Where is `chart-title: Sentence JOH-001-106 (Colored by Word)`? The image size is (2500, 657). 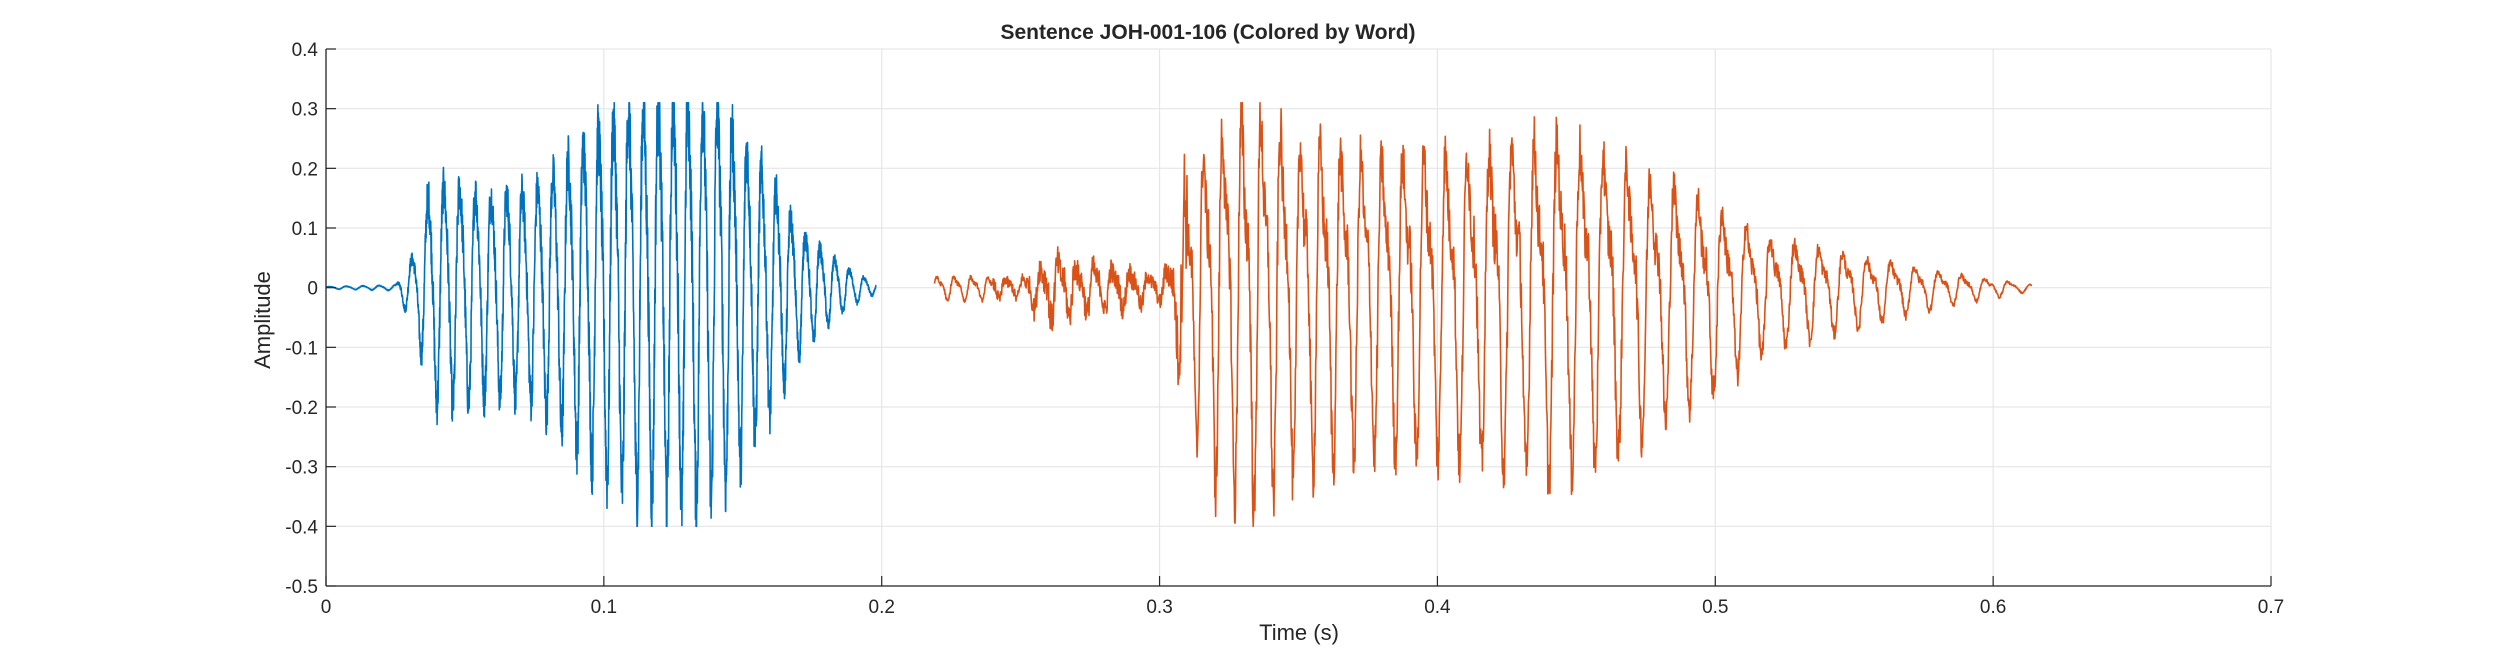 chart-title: Sentence JOH-001-106 (Colored by Word) is located at coordinates (1207, 32).